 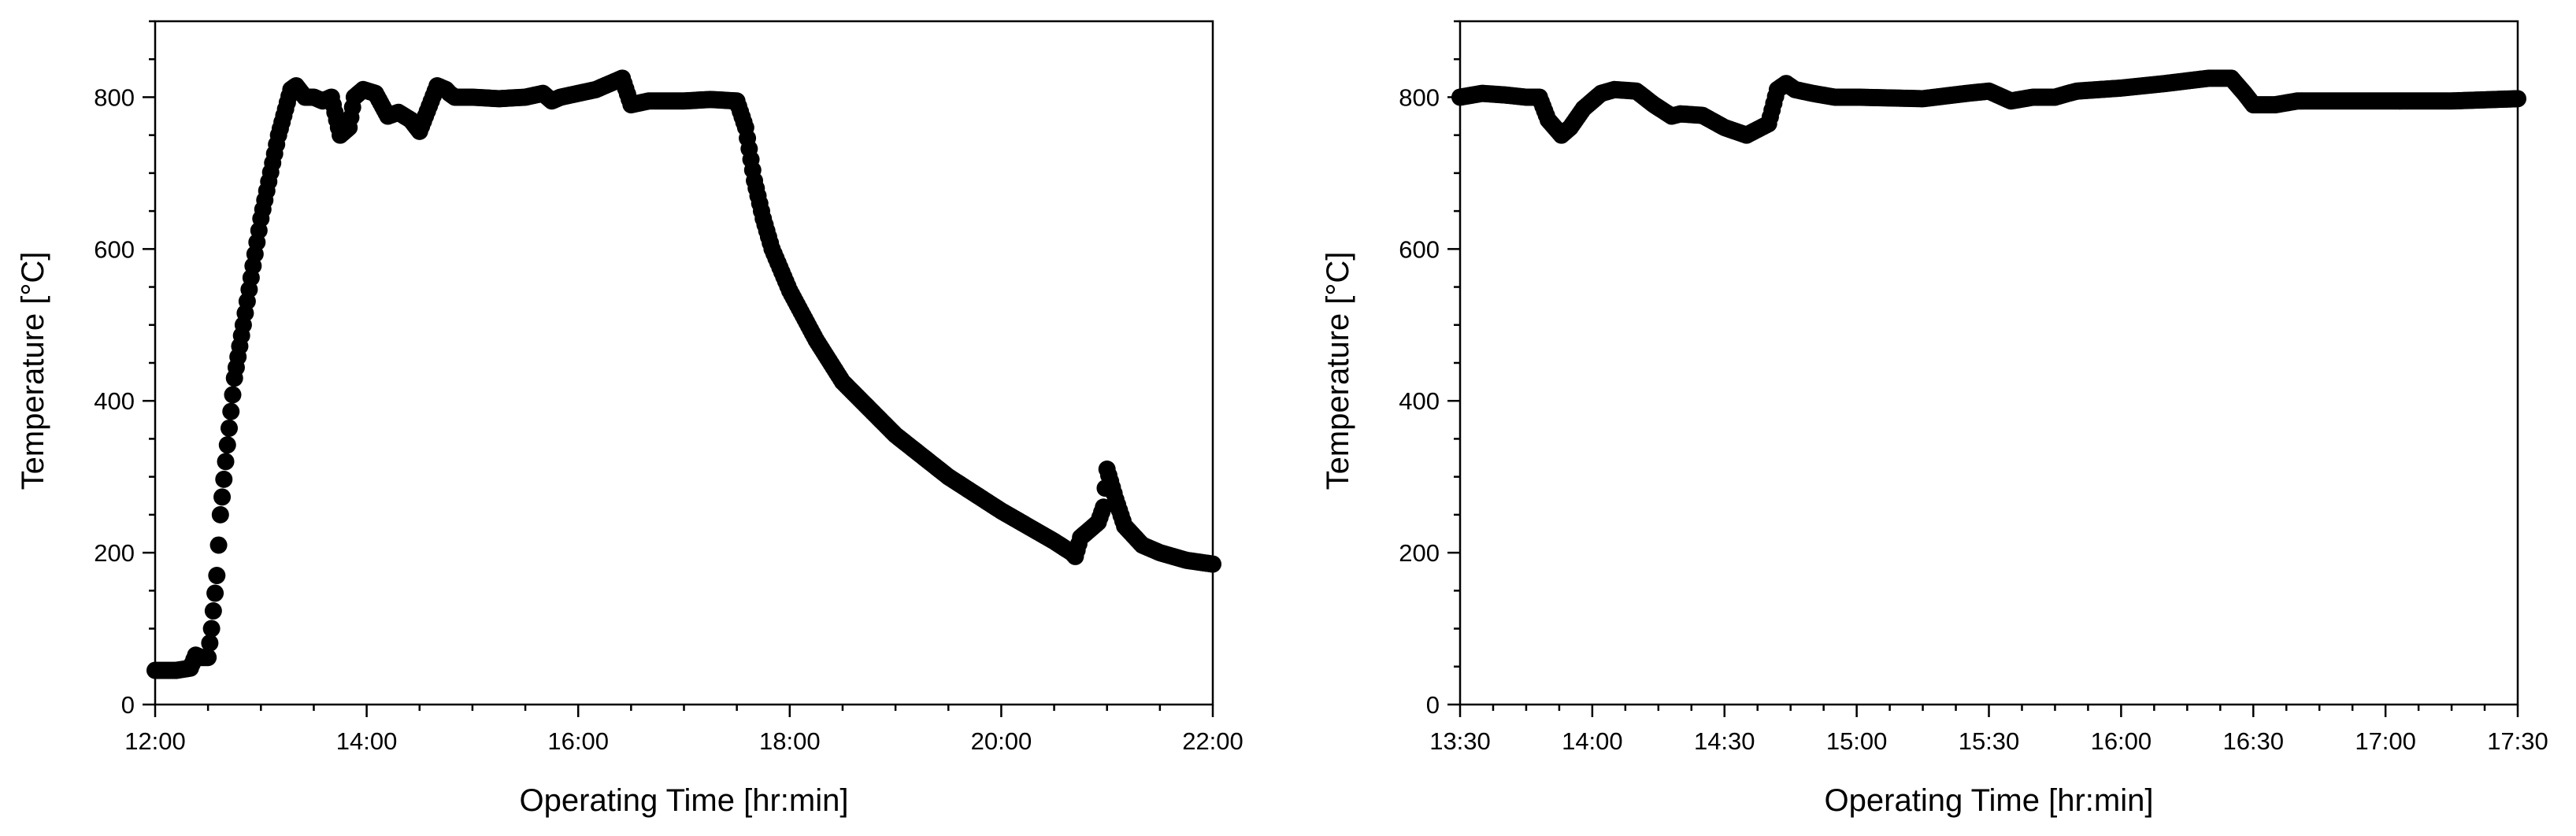 What do you see at coordinates (790, 741) in the screenshot?
I see `x-tick-label: 18:00` at bounding box center [790, 741].